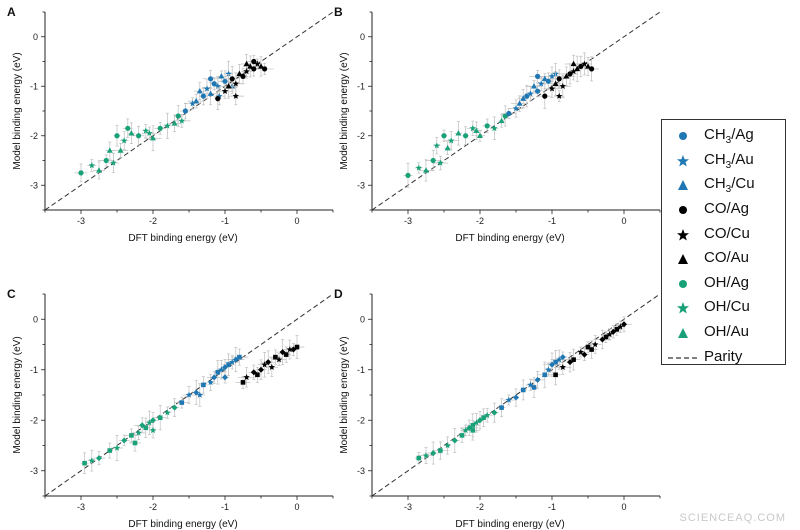  What do you see at coordinates (732, 518) in the screenshot?
I see `watermark: SCIENCEAQ.COM` at bounding box center [732, 518].